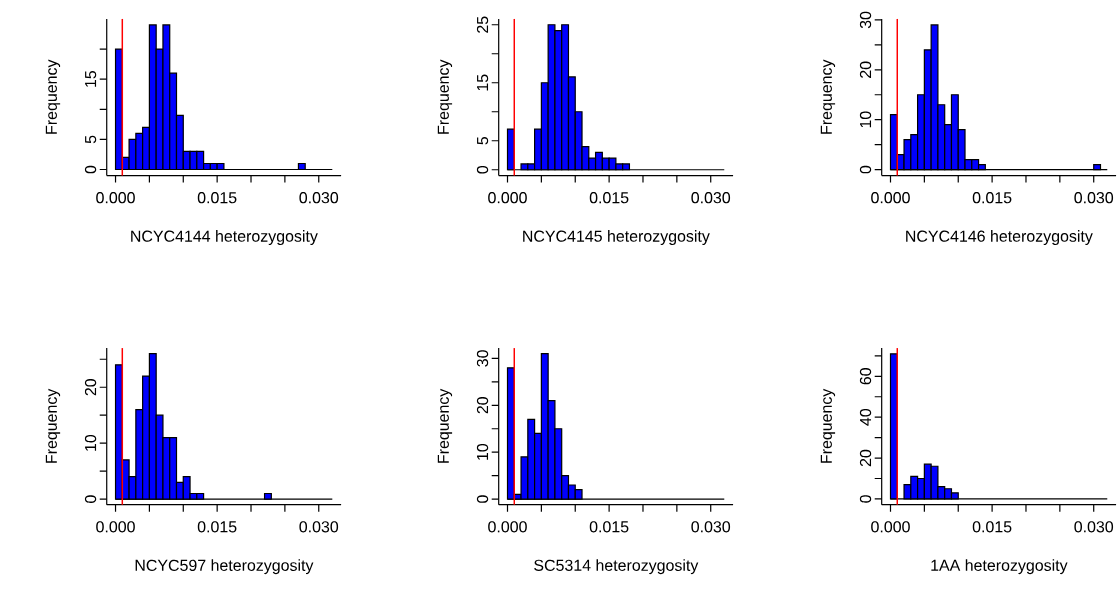 Image resolution: width=1119 pixels, height=604 pixels. Describe the element at coordinates (999, 237) in the screenshot. I see `x-axis-title: NCYC4146 heterozygosity` at that location.